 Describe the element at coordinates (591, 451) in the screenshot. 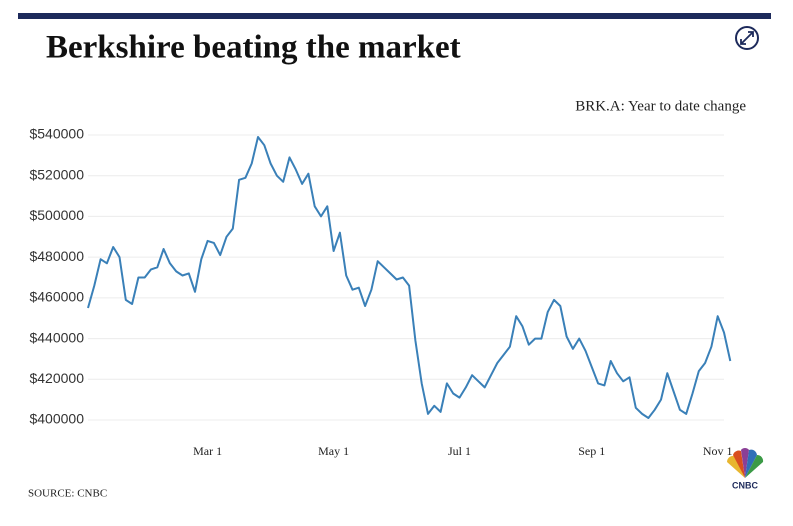

I see `x-tick-label: Sep 1` at that location.